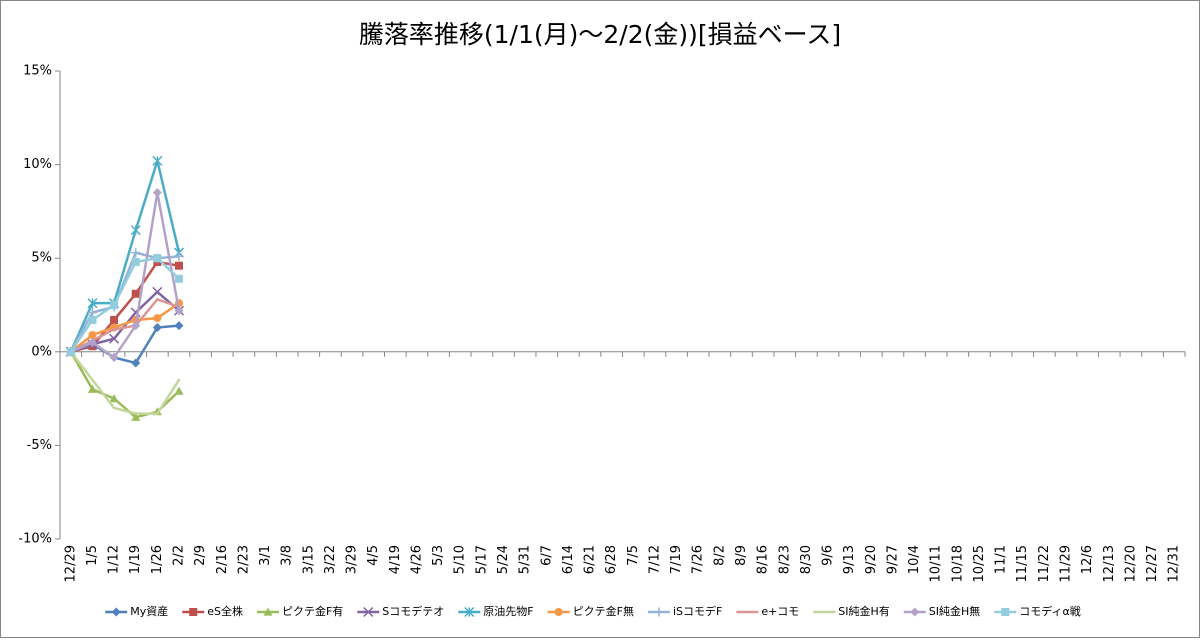  Describe the element at coordinates (955, 611) in the screenshot. I see `legend-label: SI純金H無` at that location.